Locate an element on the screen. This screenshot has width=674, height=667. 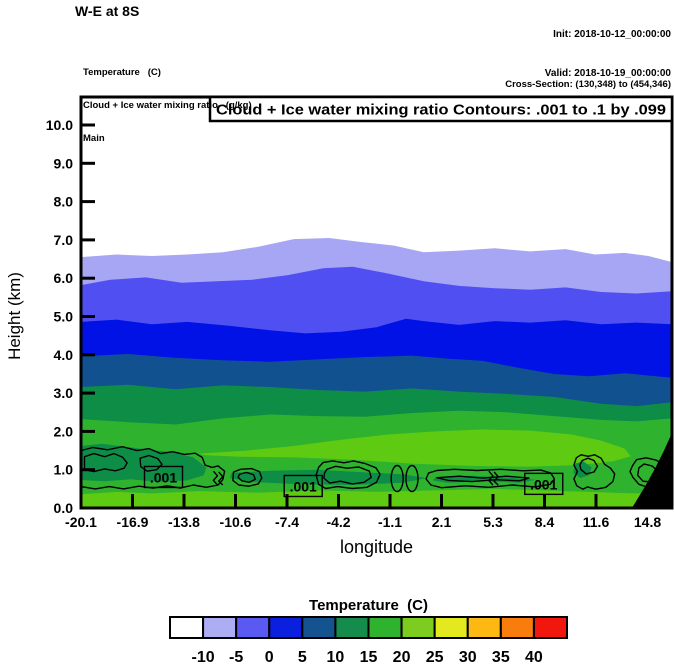
plot-title-box is located at coordinates (441, 109).